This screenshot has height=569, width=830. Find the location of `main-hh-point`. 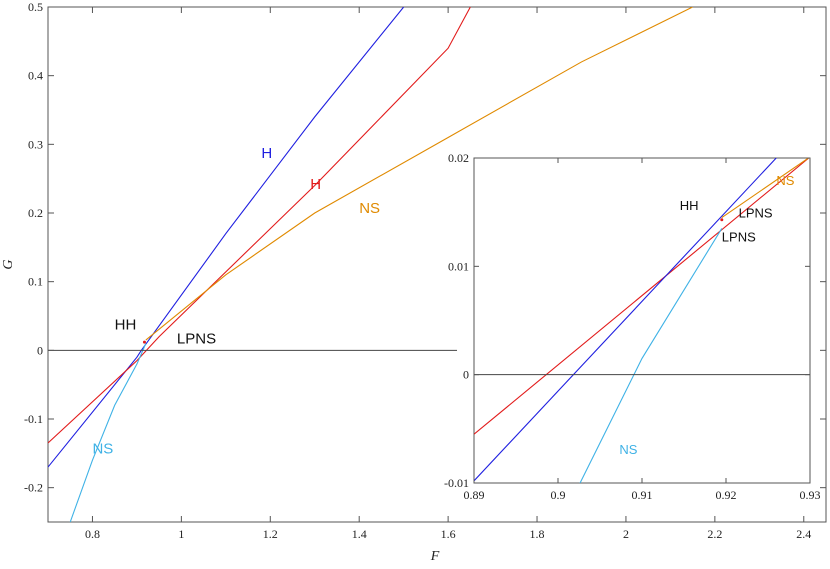

main-hh-point is located at coordinates (144, 342).